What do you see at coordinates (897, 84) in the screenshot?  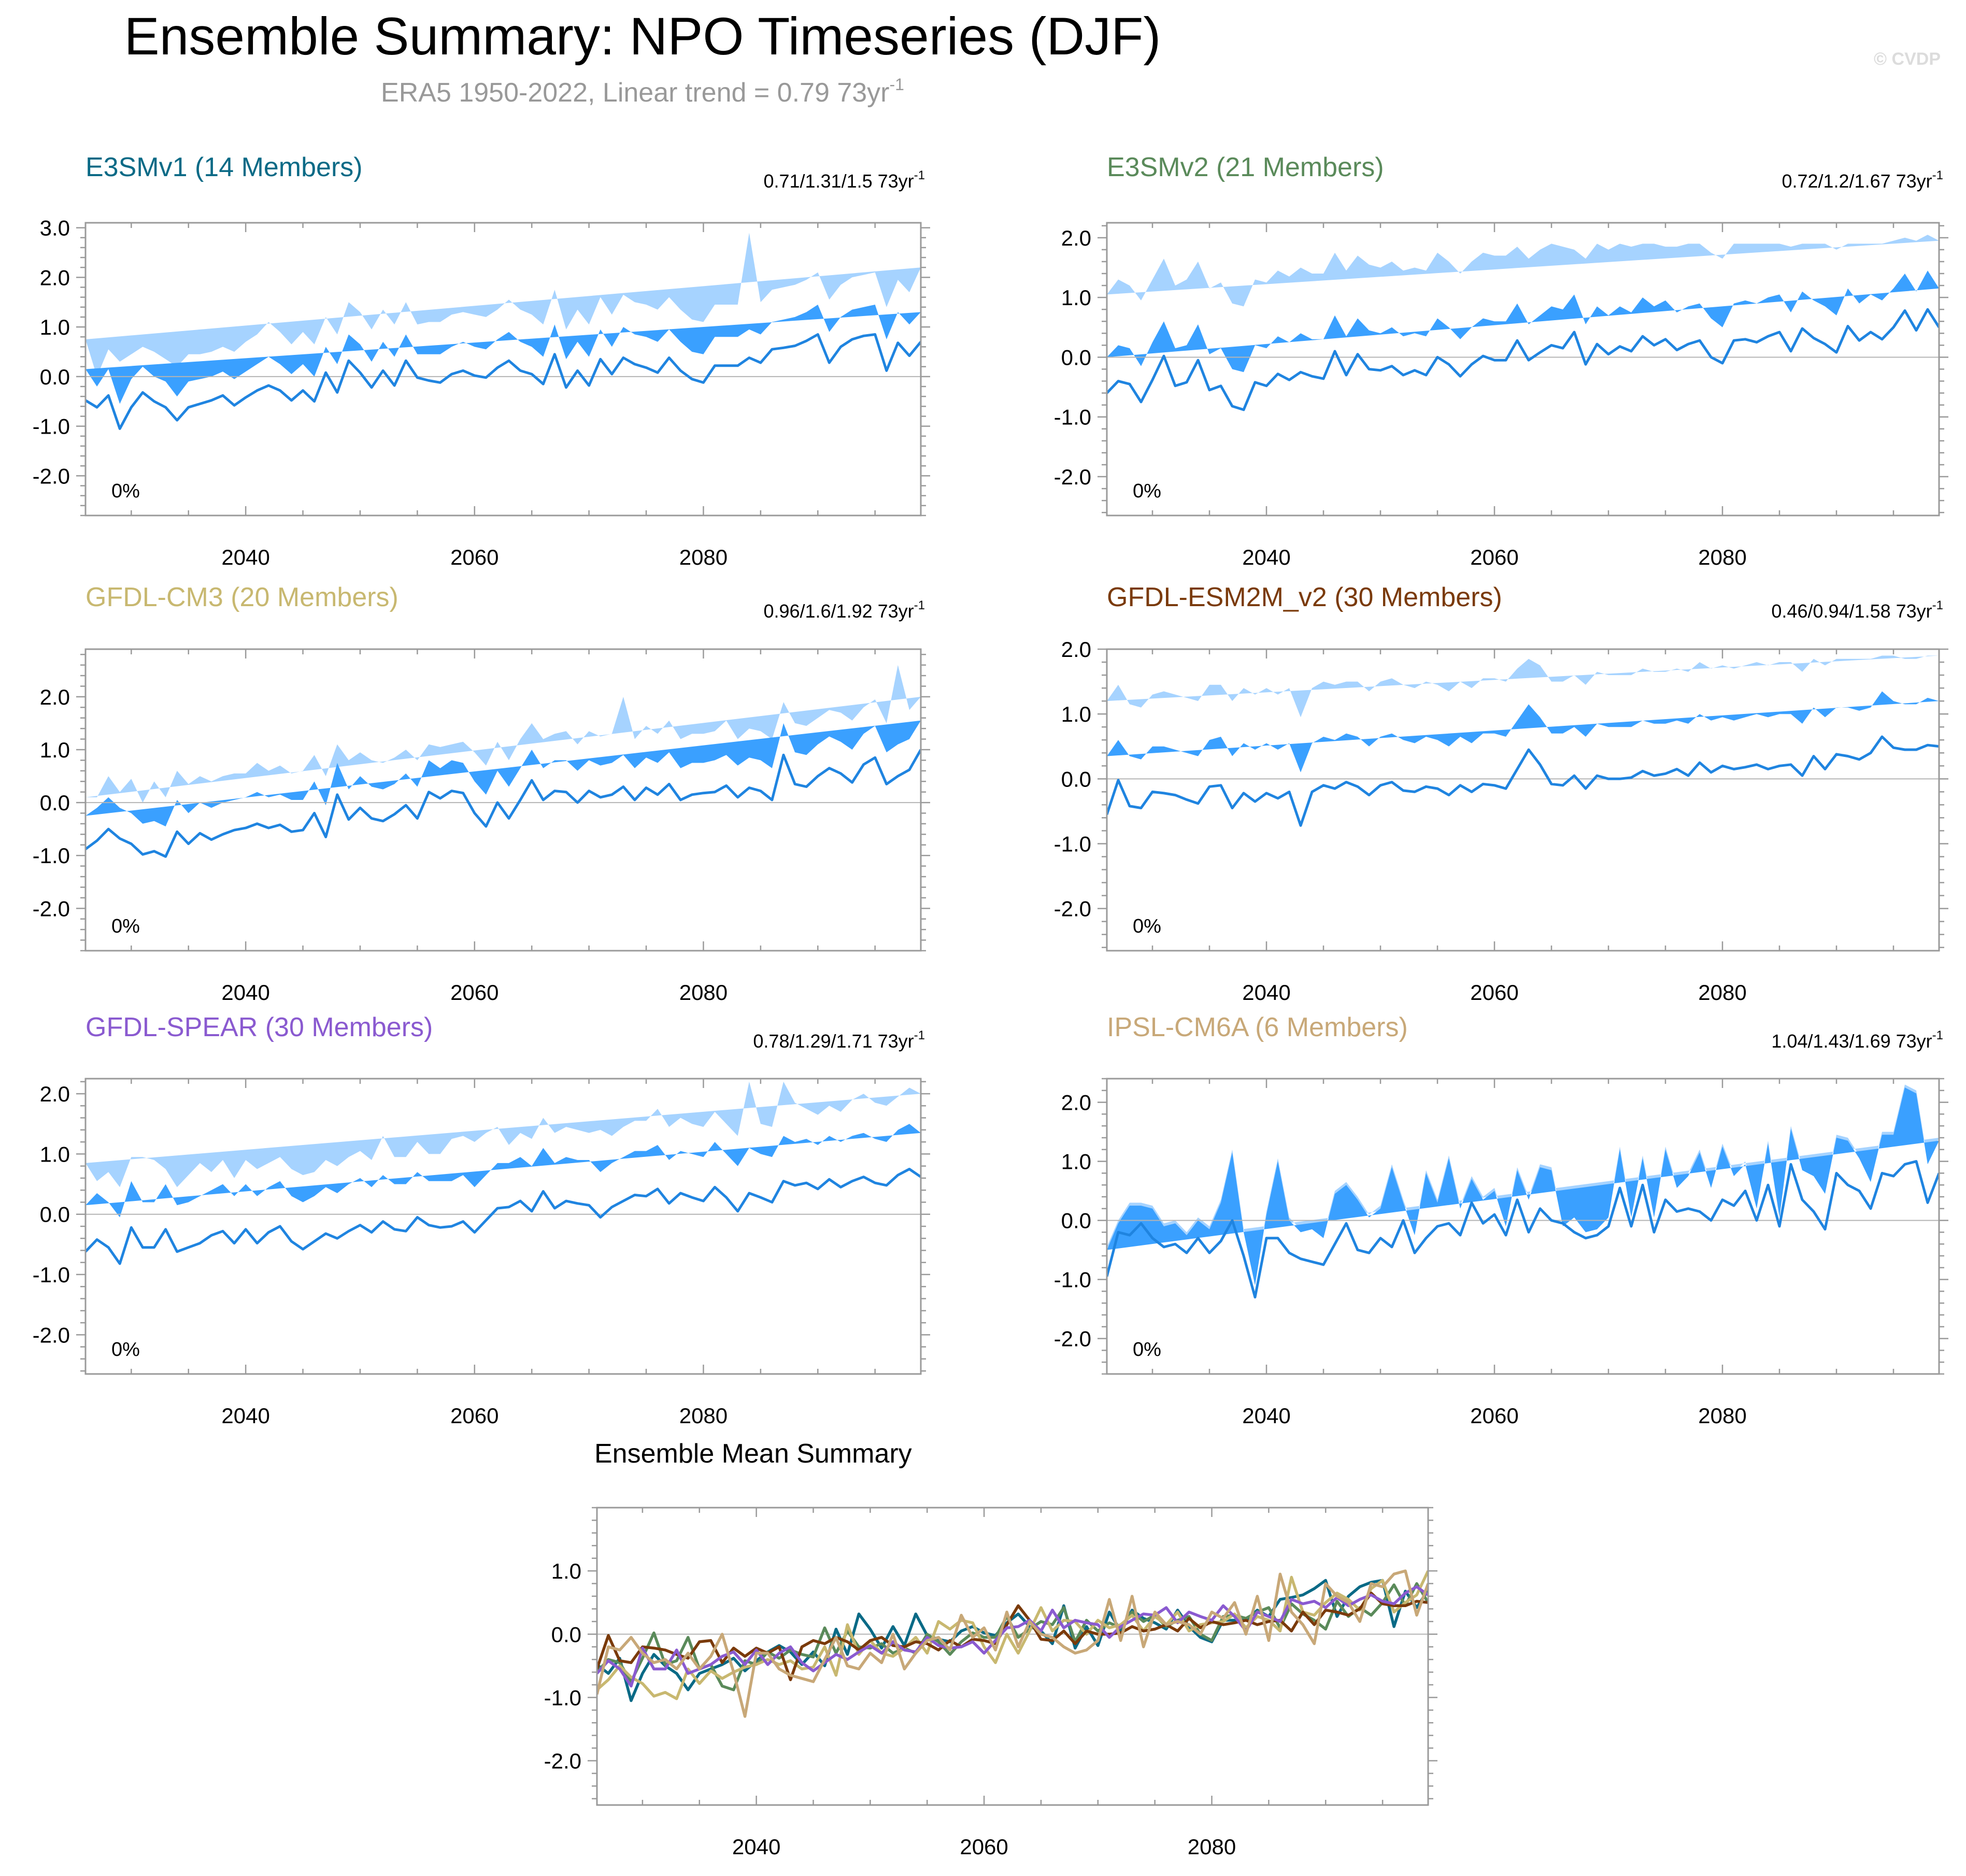 I see `subtitle-superscript: -1` at bounding box center [897, 84].